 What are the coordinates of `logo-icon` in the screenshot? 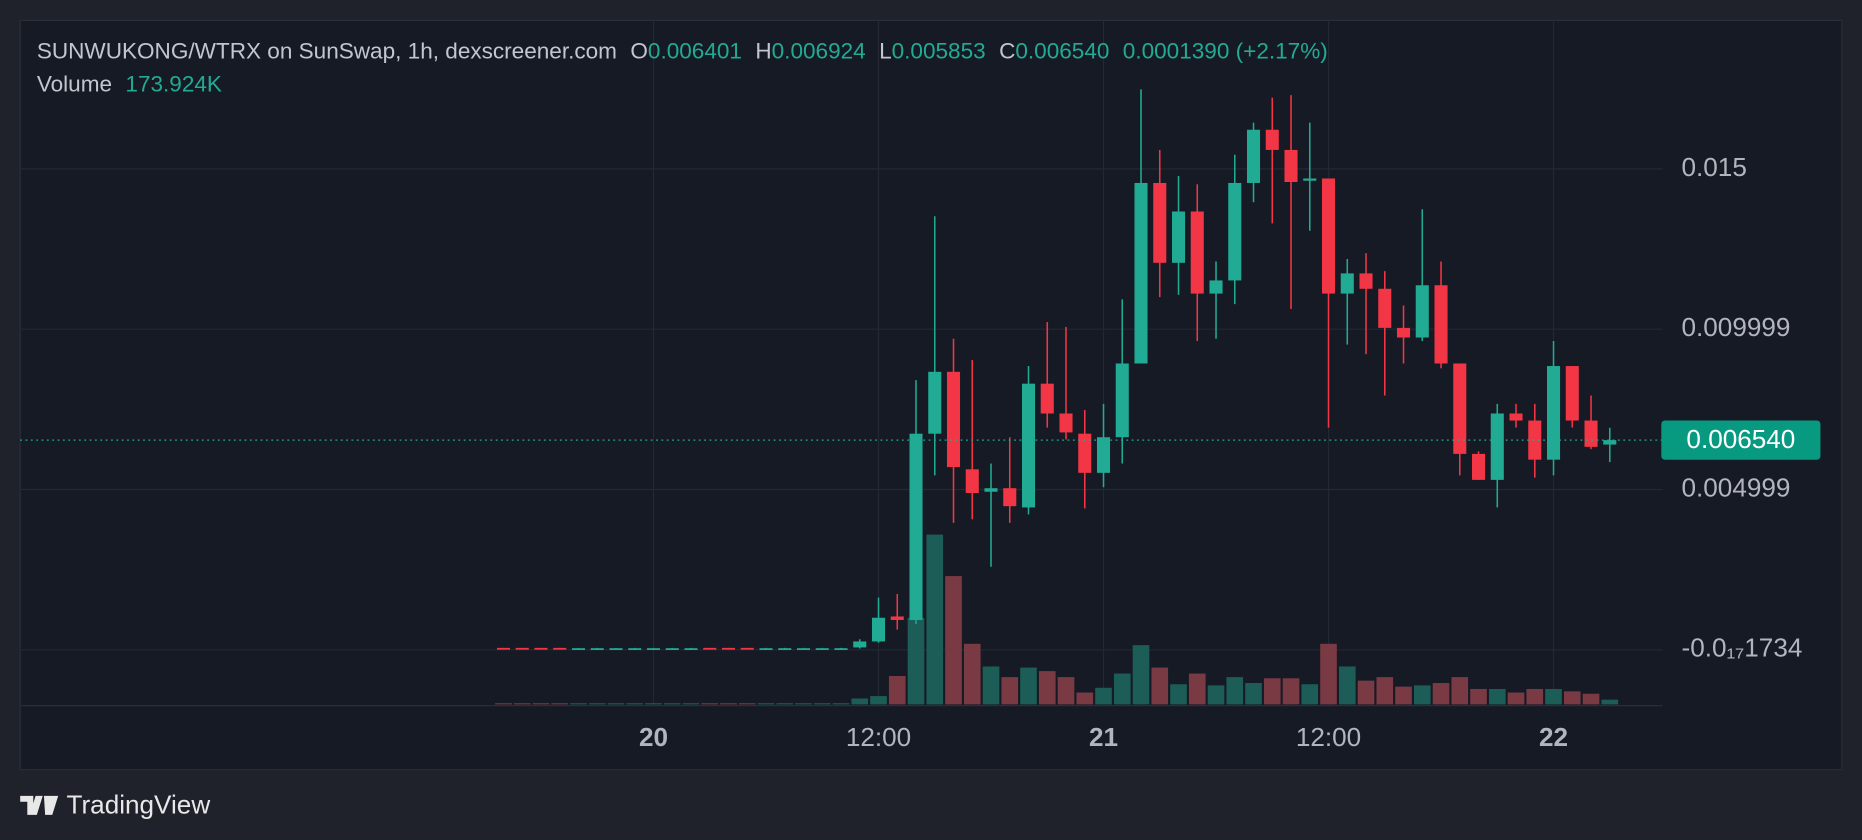 It's located at (39, 805).